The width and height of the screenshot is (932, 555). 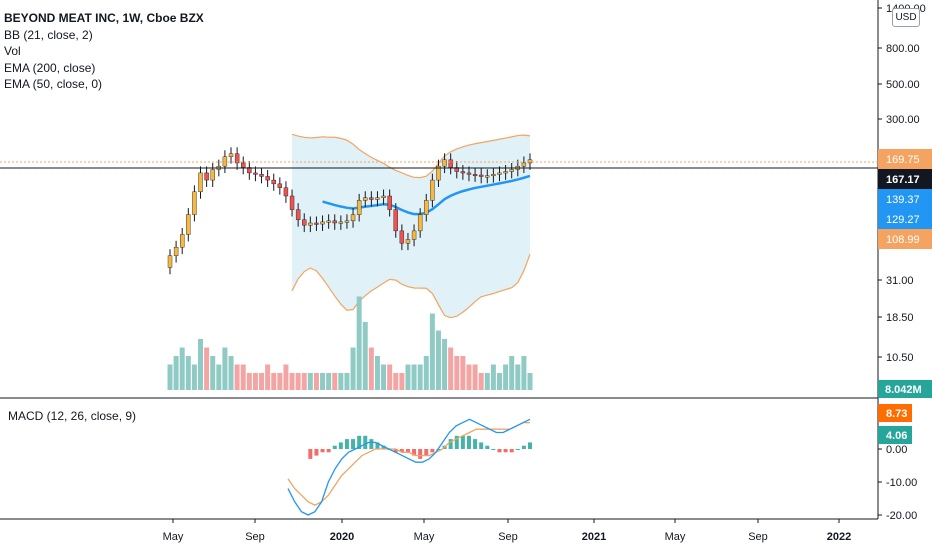 What do you see at coordinates (411, 226) in the screenshot?
I see `bb-fill` at bounding box center [411, 226].